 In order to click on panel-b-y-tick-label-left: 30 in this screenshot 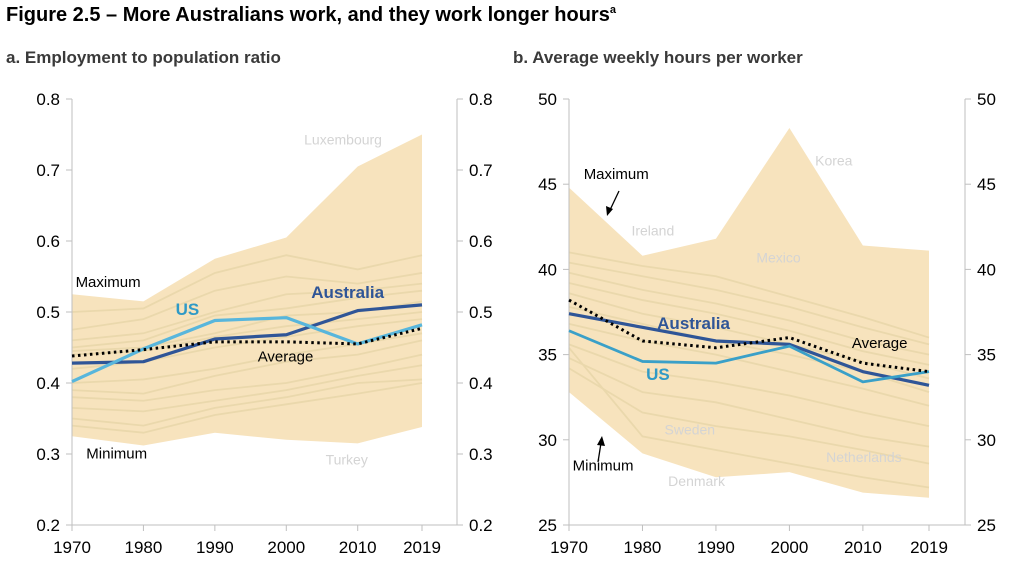, I will do `click(547, 440)`.